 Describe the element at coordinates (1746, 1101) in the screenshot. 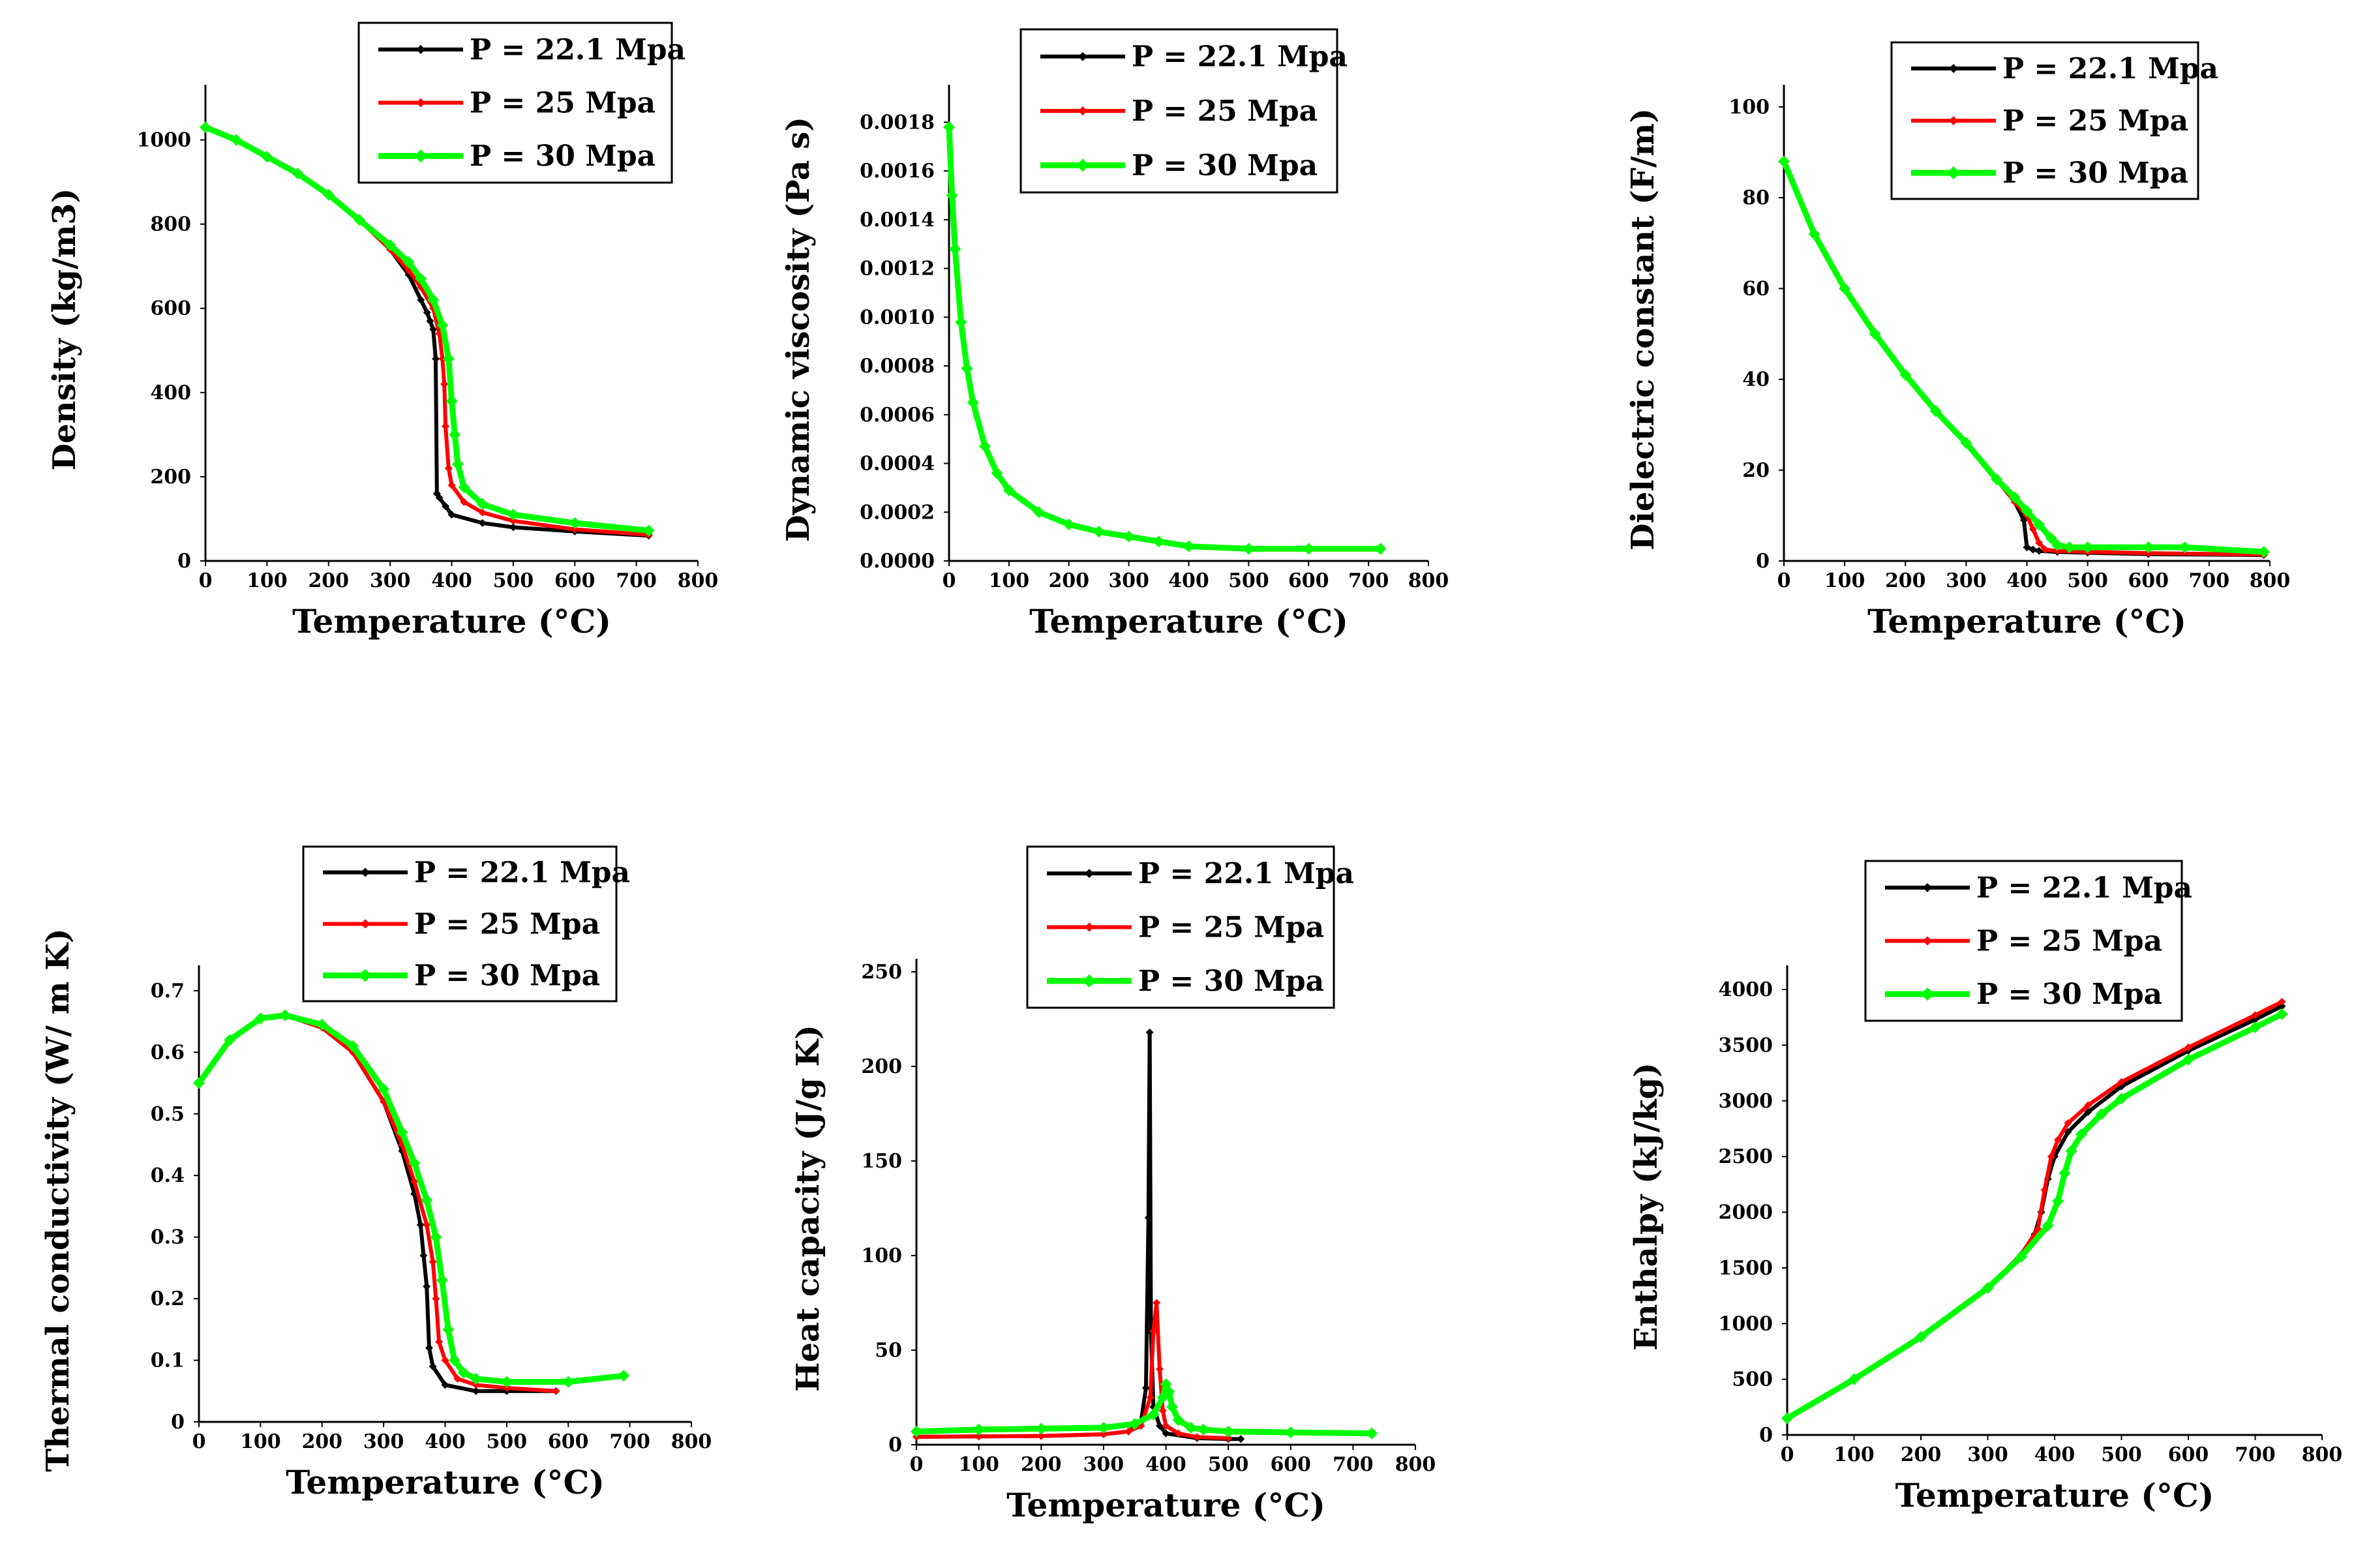

I see `y-tick-label: 3000` at that location.